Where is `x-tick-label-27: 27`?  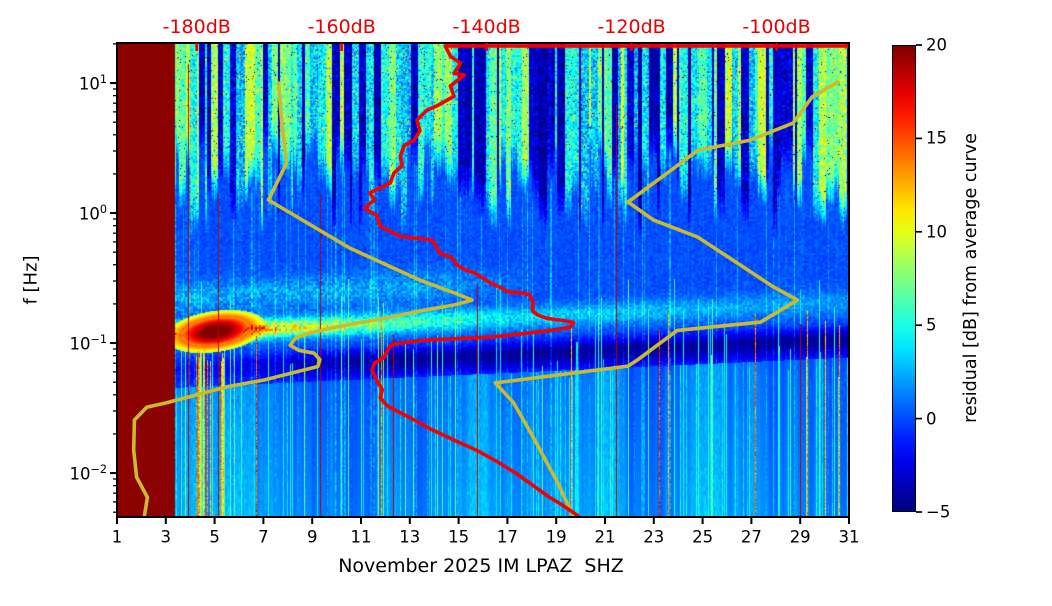 x-tick-label-27: 27 is located at coordinates (751, 537).